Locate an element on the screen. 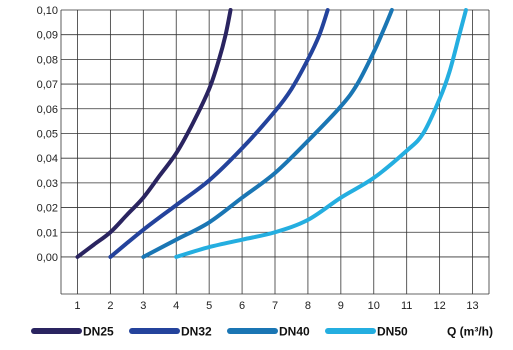 Image resolution: width=513 pixels, height=350 pixels. legend: DN25 DN32 DN40 DN50 is located at coordinates (219, 332).